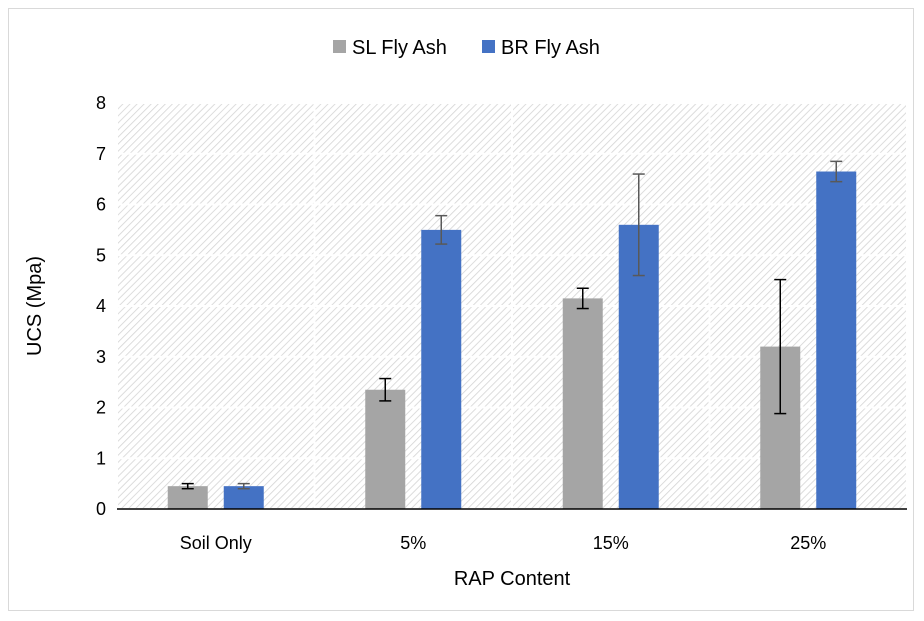 This screenshot has width=924, height=621. I want to click on y-tick-labels: 0 1 2 3 4 5 6 7 8, so click(101, 306).